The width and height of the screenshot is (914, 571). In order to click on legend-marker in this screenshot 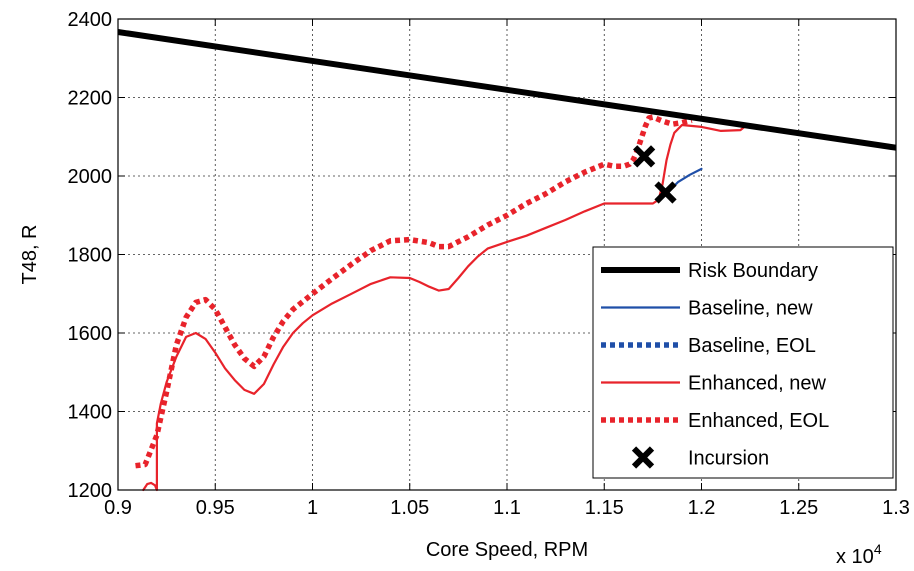, I will do `click(643, 457)`.